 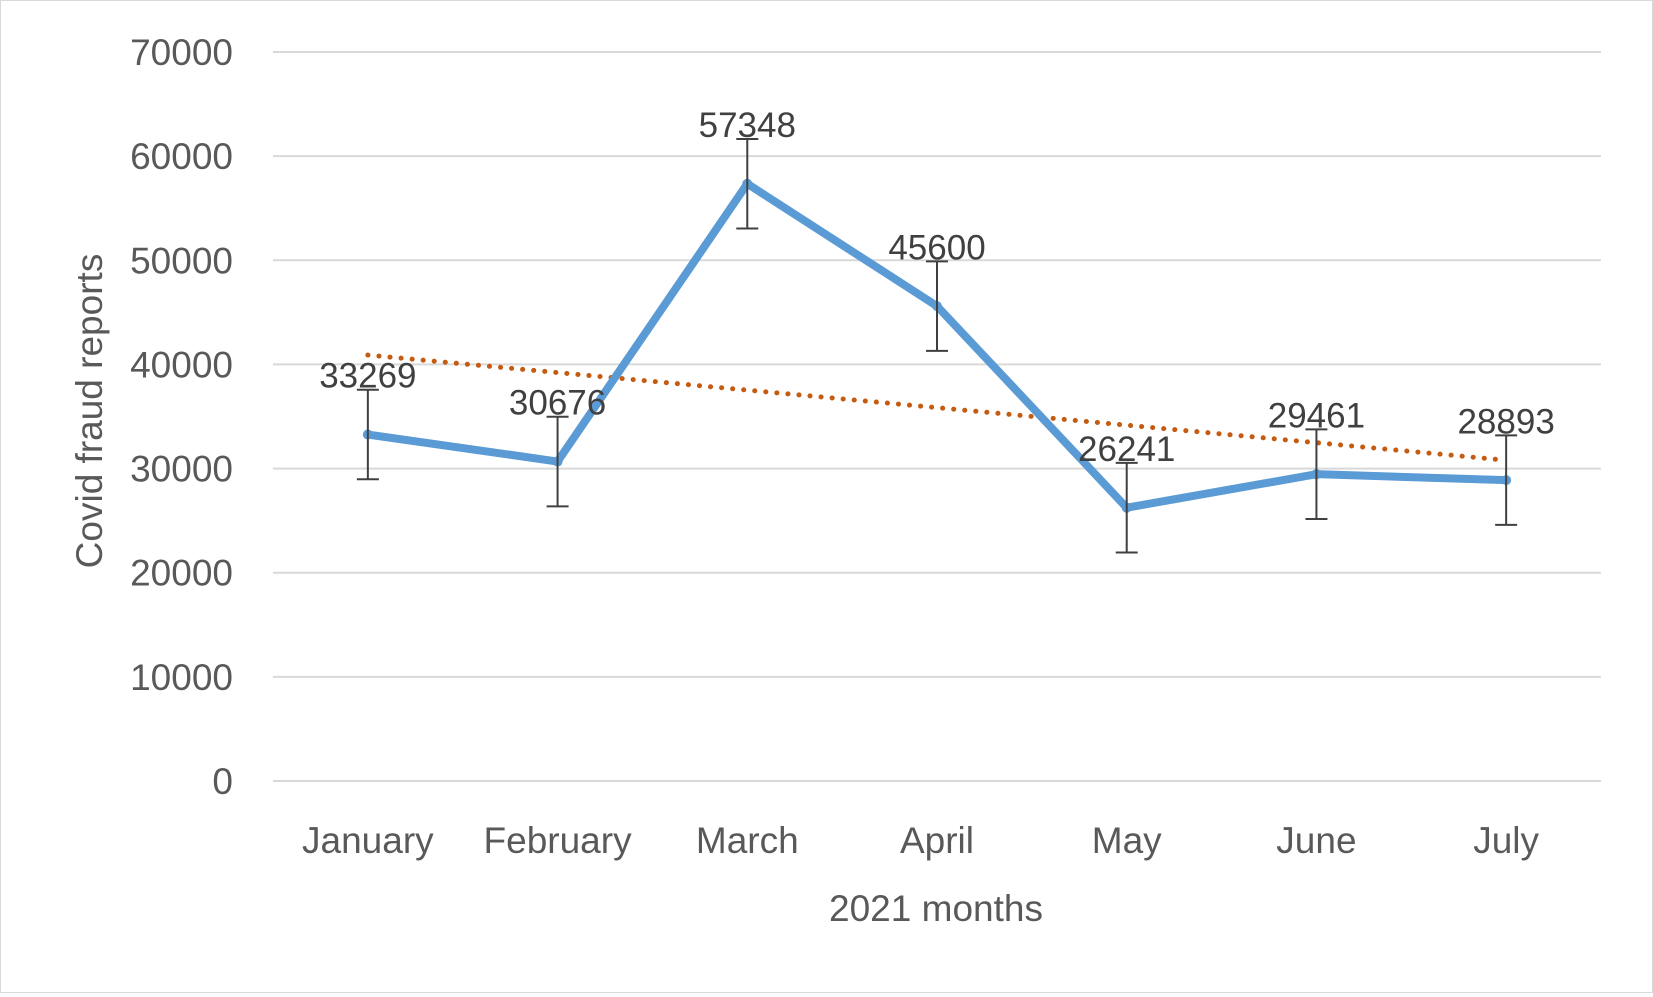 What do you see at coordinates (181, 364) in the screenshot?
I see `y-tick-label: 40000` at bounding box center [181, 364].